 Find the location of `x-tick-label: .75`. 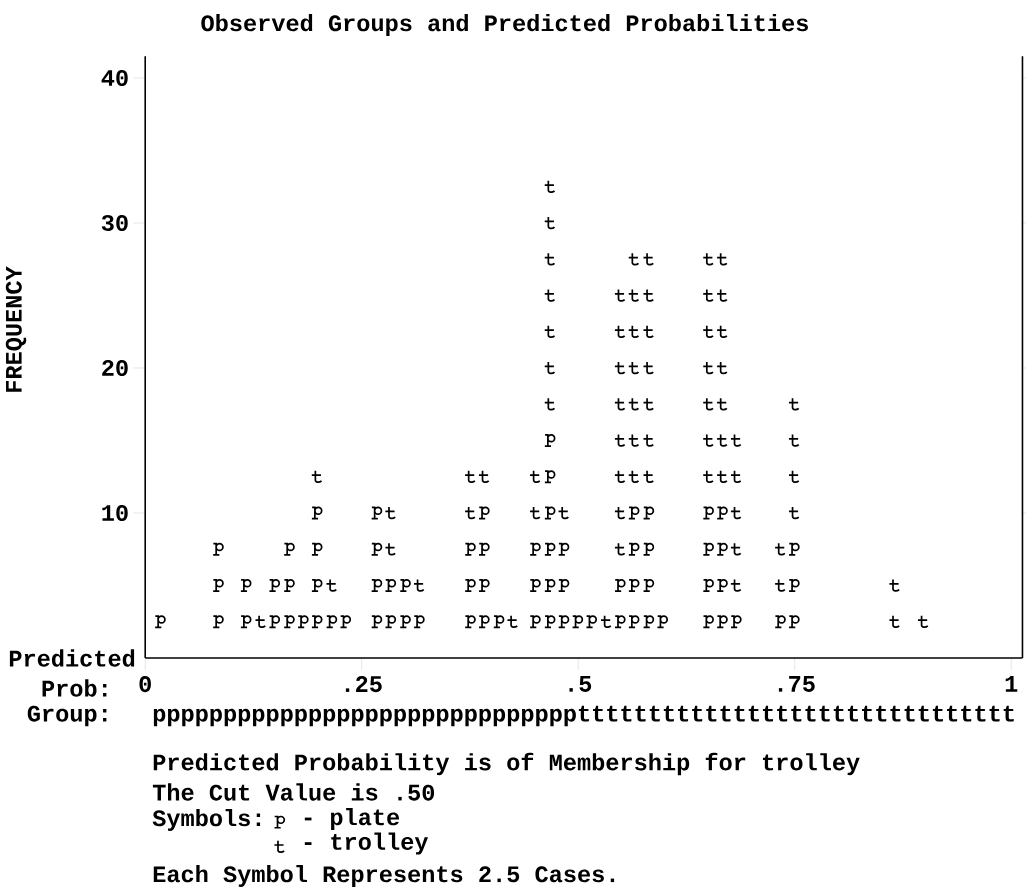

x-tick-label: .75 is located at coordinates (796, 684).